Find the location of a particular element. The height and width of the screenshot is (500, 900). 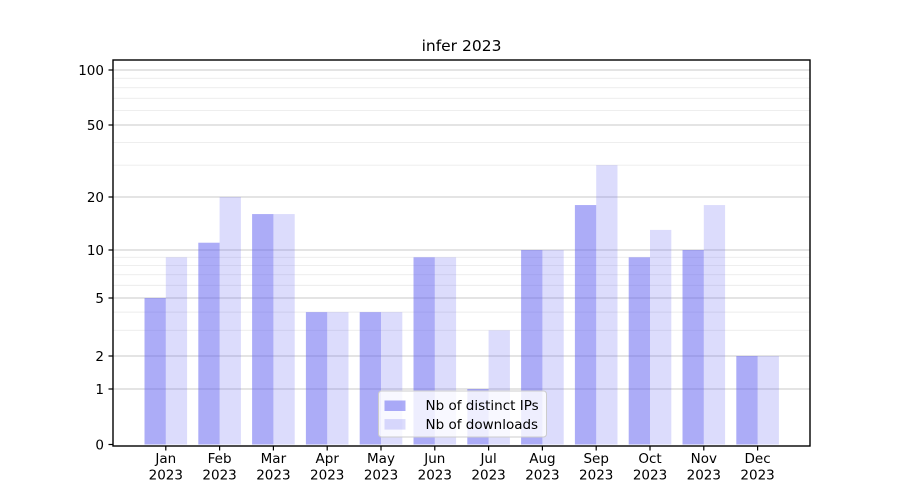

legend-label: Nb of distinct IPs is located at coordinates (482, 406).